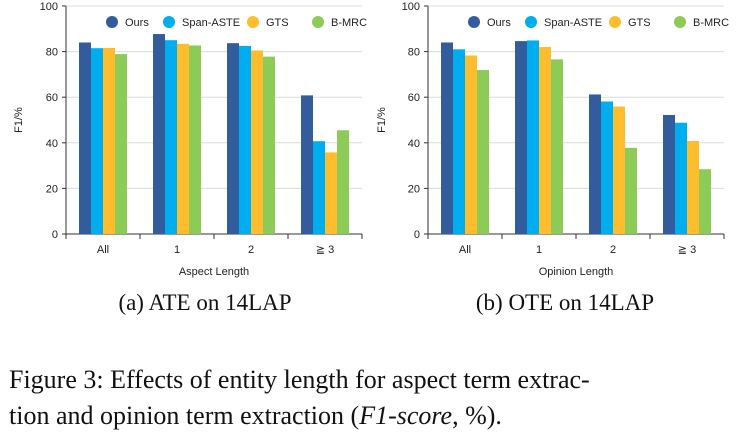  Describe the element at coordinates (214, 272) in the screenshot. I see `x-axis-title: Aspect Length` at that location.